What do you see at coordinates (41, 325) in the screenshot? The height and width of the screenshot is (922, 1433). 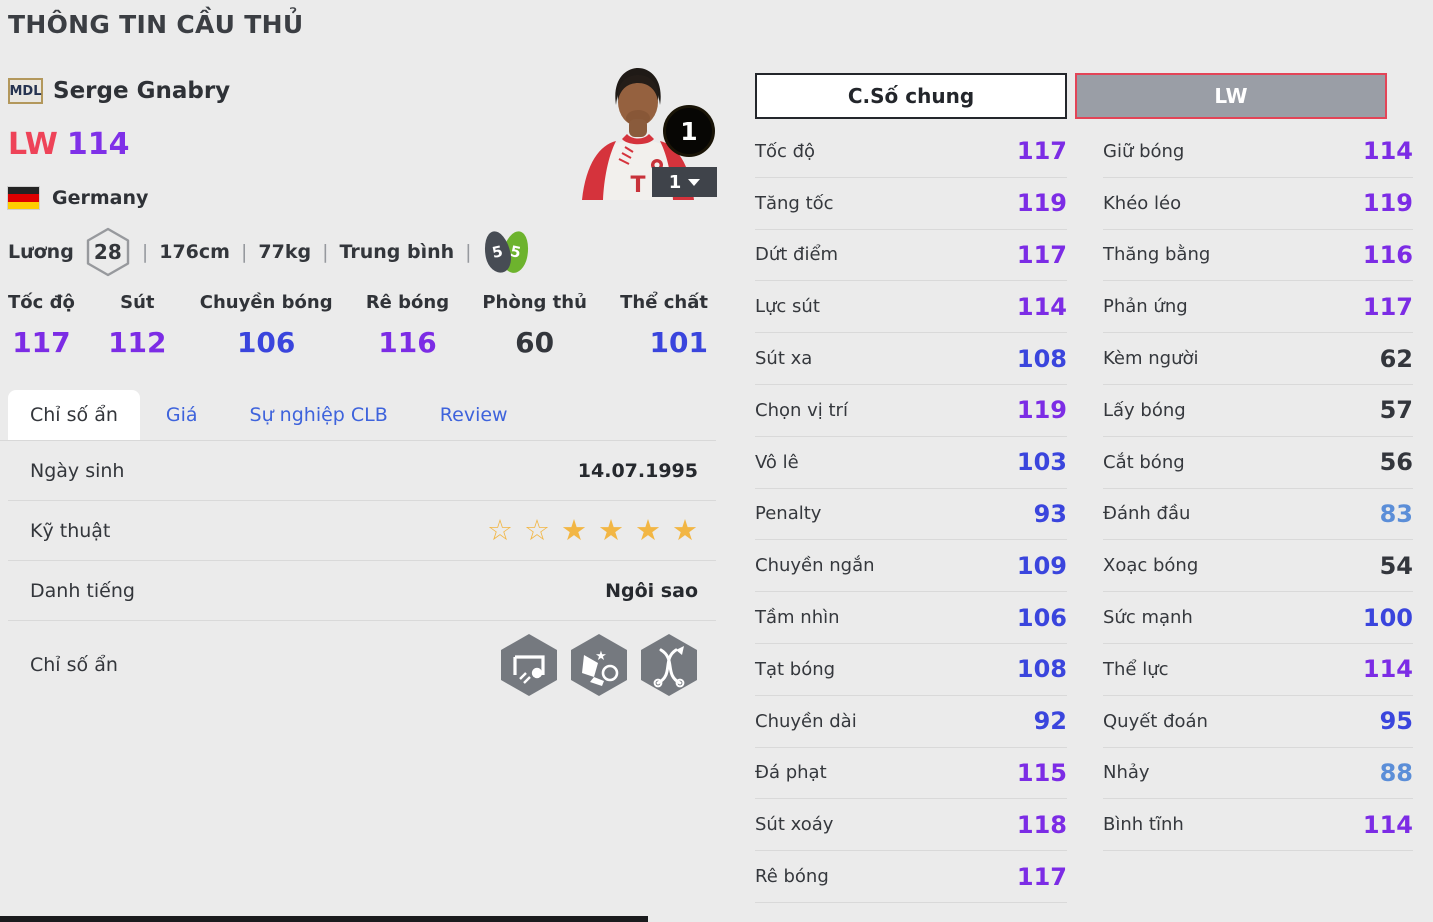 I see `summary-stat: Tốc độ 117` at bounding box center [41, 325].